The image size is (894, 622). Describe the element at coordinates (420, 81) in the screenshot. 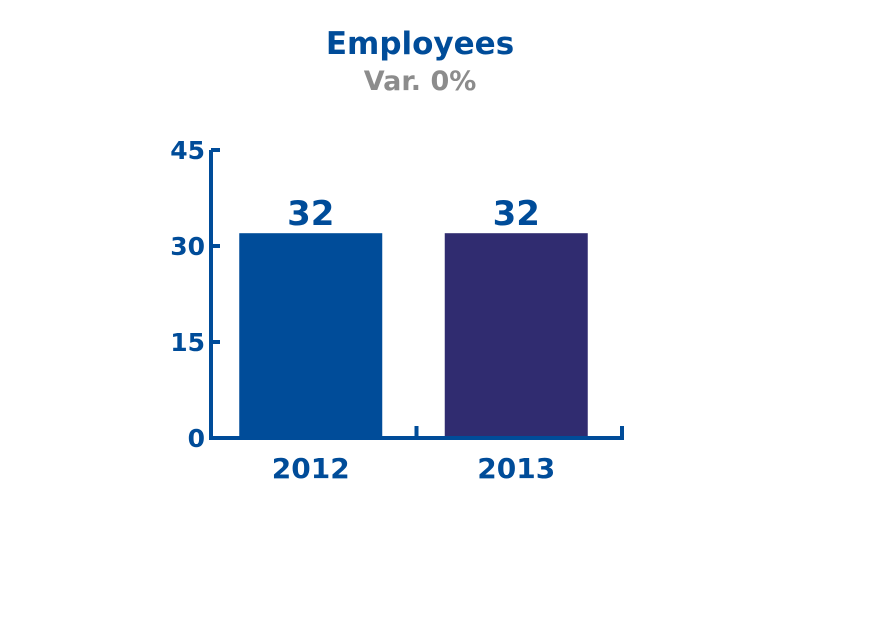

I see `chart-subtitle: Var. 0%` at that location.